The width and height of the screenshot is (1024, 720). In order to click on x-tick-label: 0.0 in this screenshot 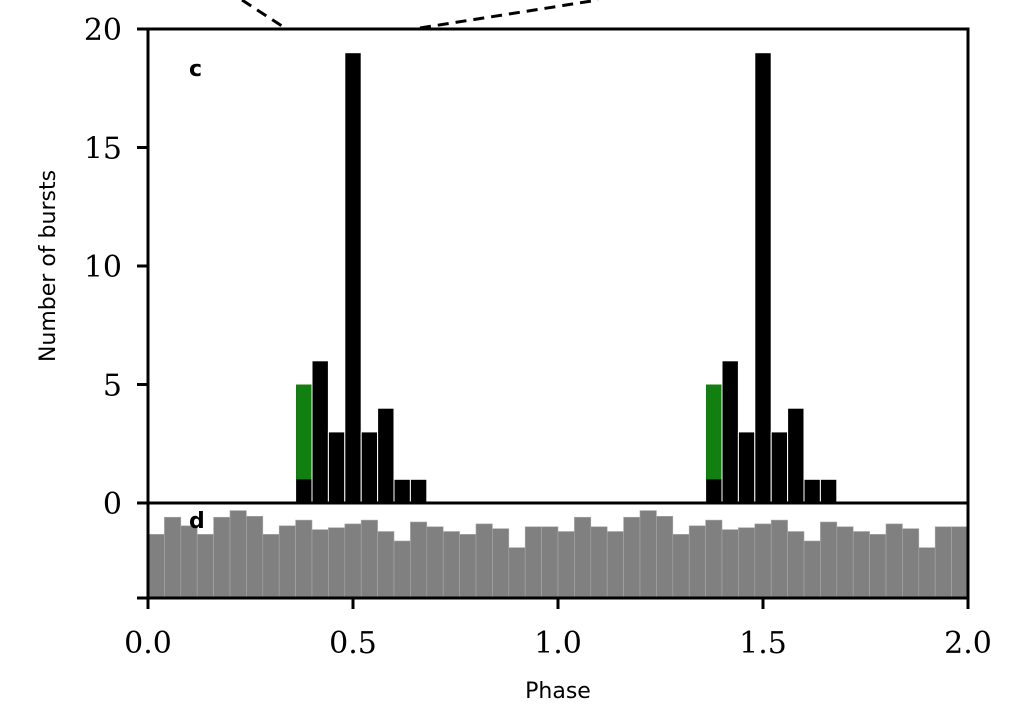, I will do `click(148, 643)`.